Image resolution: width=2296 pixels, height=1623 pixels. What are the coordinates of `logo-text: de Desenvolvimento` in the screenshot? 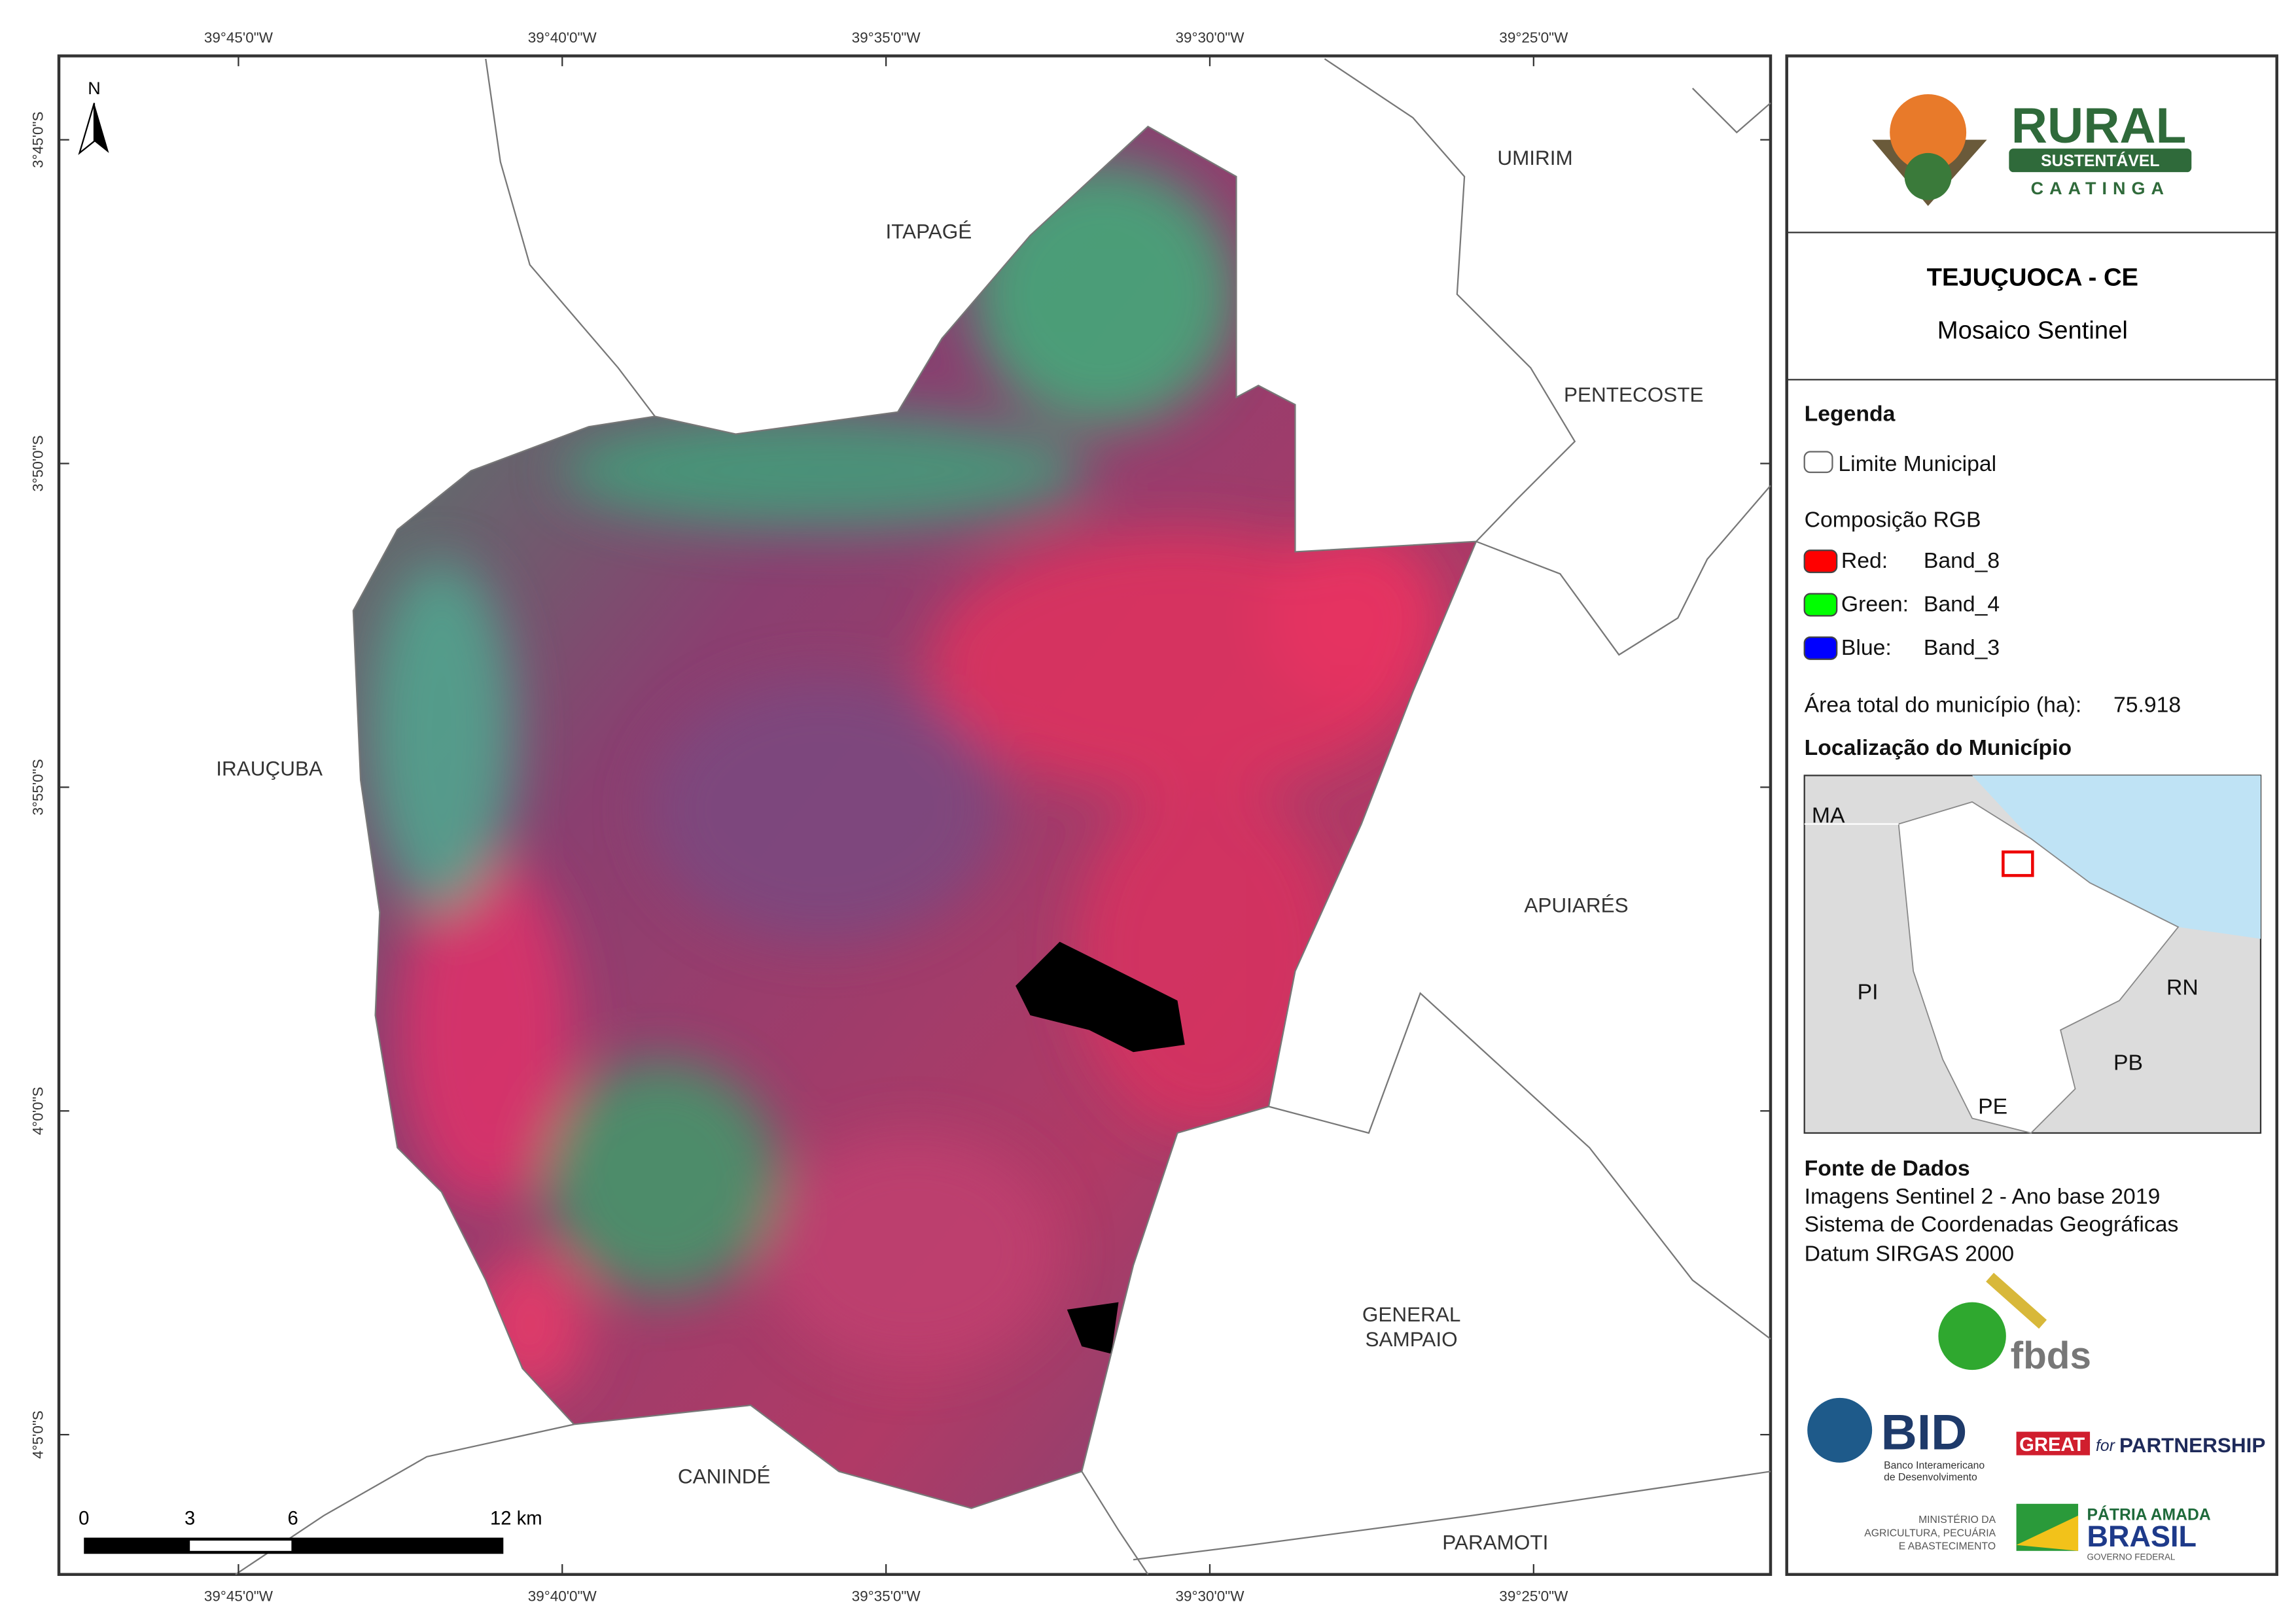 It's located at (1930, 1478).